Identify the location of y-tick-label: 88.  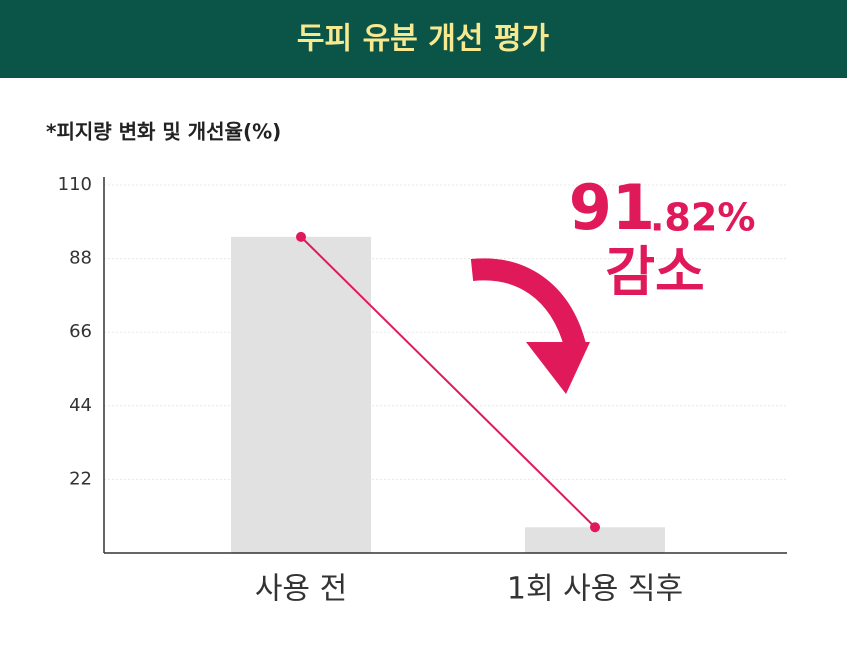
(80, 258).